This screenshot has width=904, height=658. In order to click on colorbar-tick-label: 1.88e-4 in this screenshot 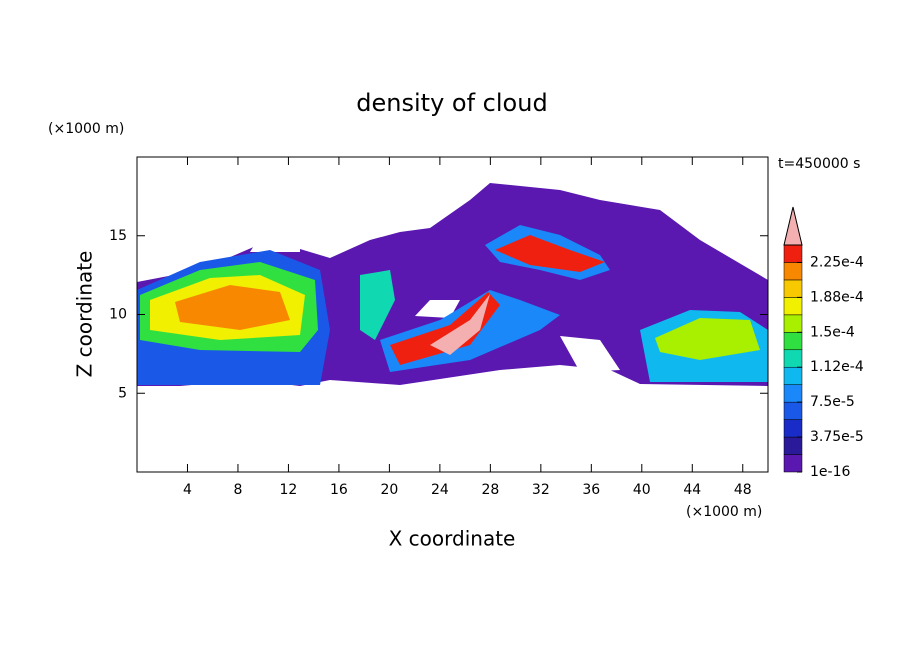, I will do `click(837, 297)`.